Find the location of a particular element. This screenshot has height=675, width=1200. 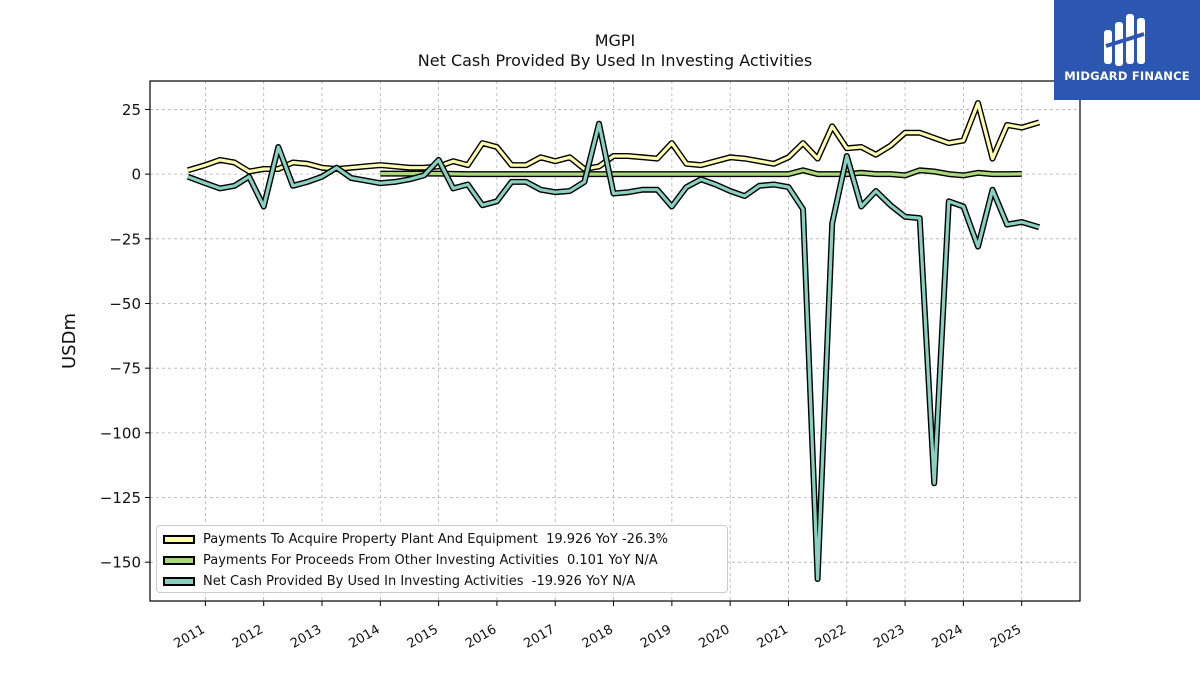

legend-swatch-other is located at coordinates (179, 560).